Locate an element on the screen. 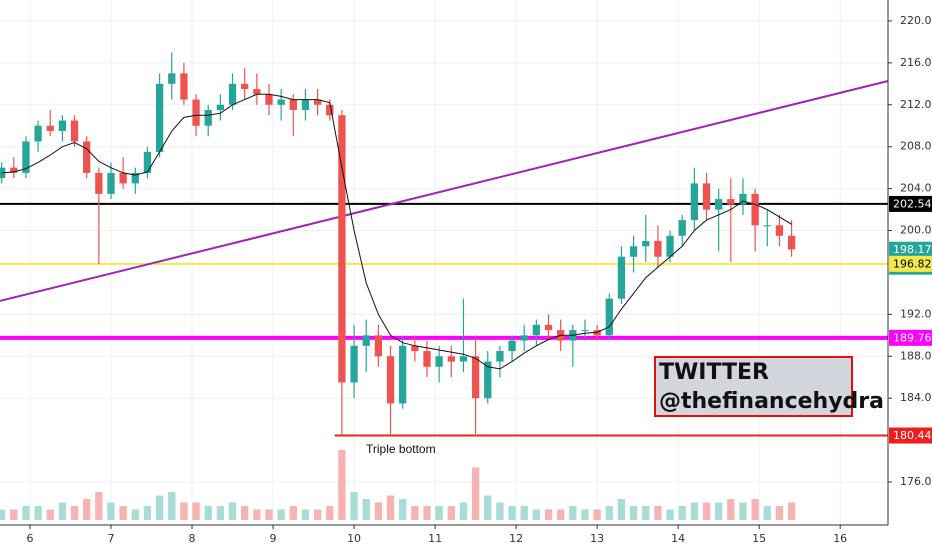 The width and height of the screenshot is (932, 550). watermark-box is located at coordinates (753, 386).